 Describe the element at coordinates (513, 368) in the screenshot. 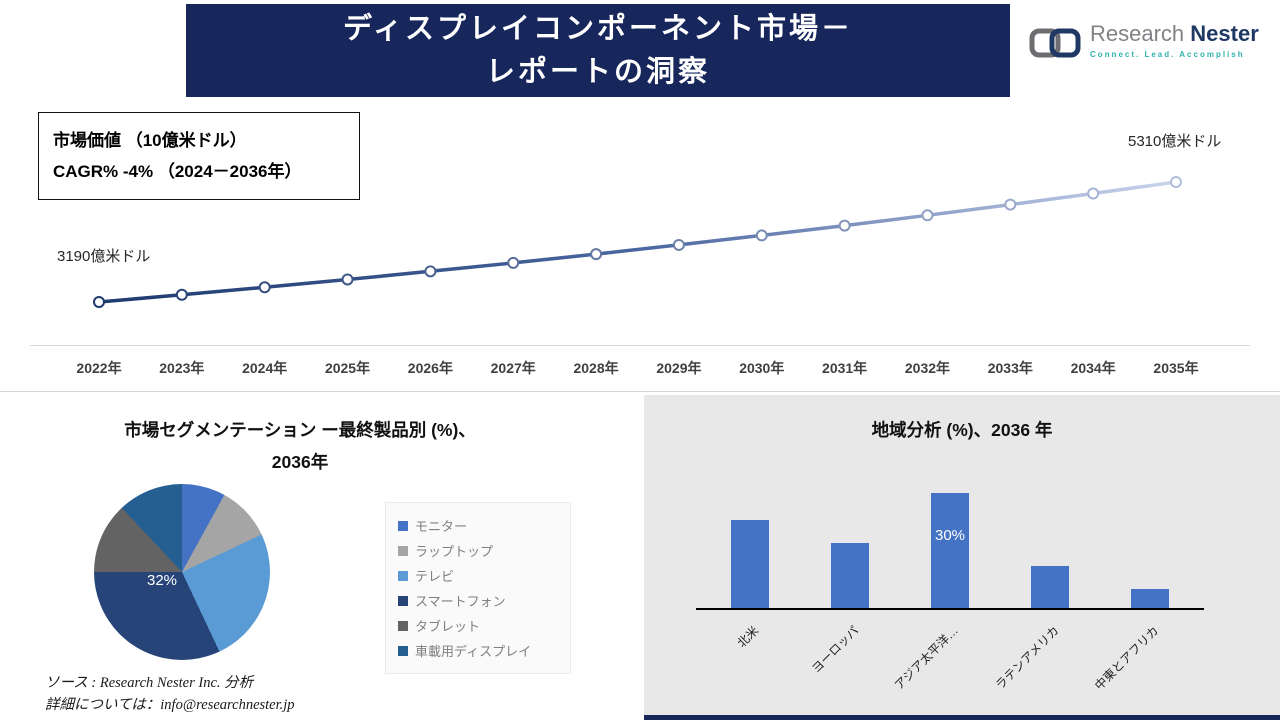

I see `x-axis-label: 2027年` at that location.